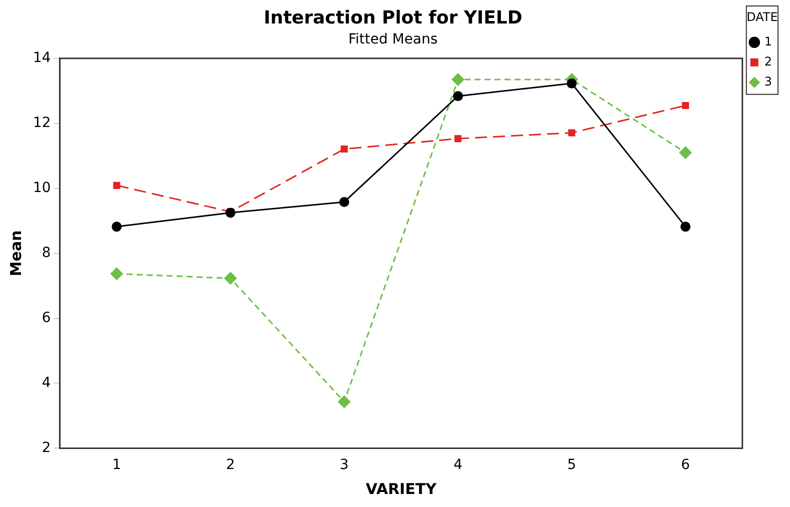 The height and width of the screenshot is (507, 790). What do you see at coordinates (685, 465) in the screenshot?
I see `x-tick-label: 6` at bounding box center [685, 465].